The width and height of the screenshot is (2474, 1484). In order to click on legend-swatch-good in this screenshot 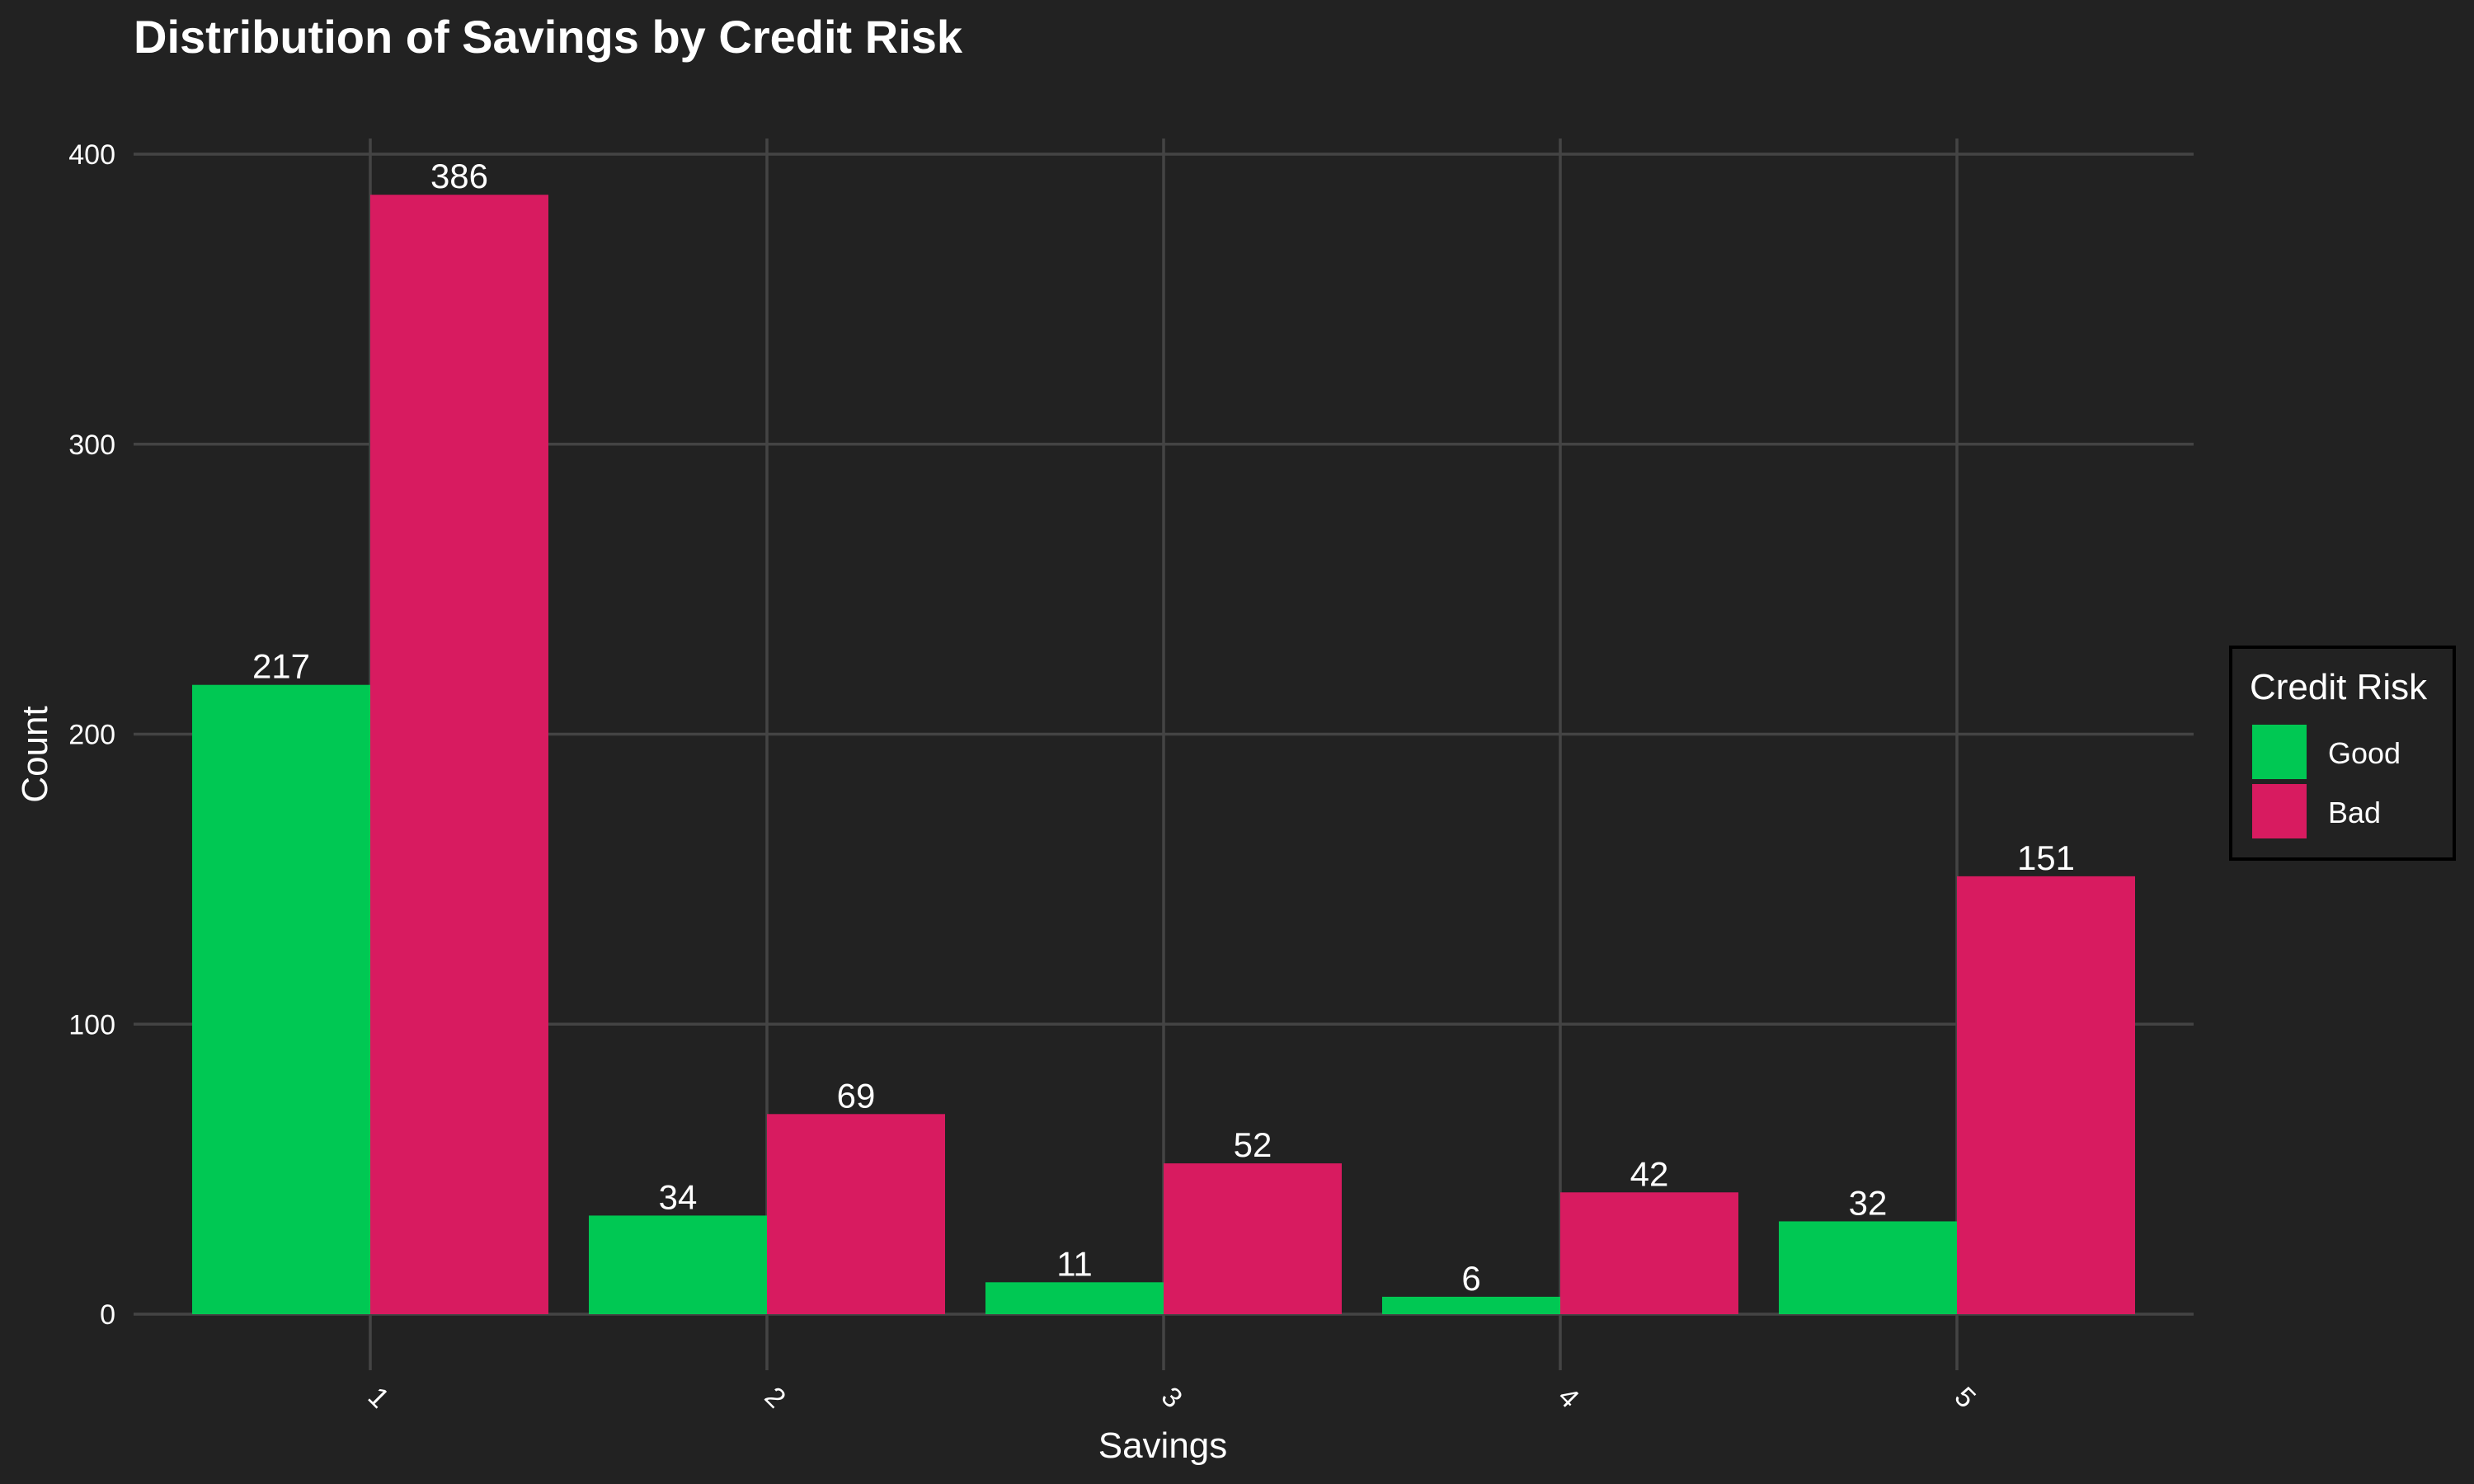, I will do `click(2279, 752)`.